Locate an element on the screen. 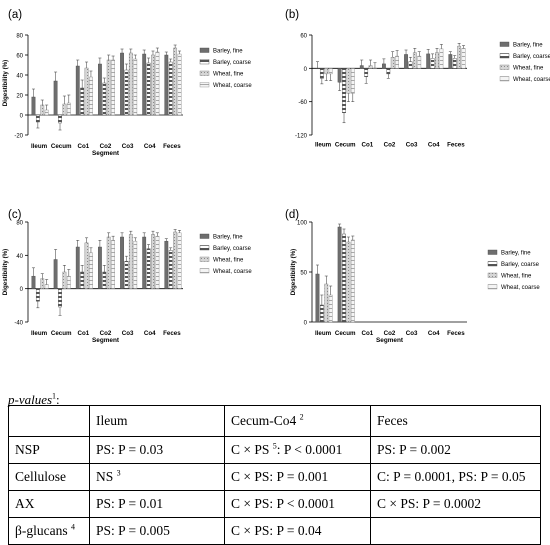  cell-cecum: C × PS 5: P < 0.0001 is located at coordinates (297, 450).